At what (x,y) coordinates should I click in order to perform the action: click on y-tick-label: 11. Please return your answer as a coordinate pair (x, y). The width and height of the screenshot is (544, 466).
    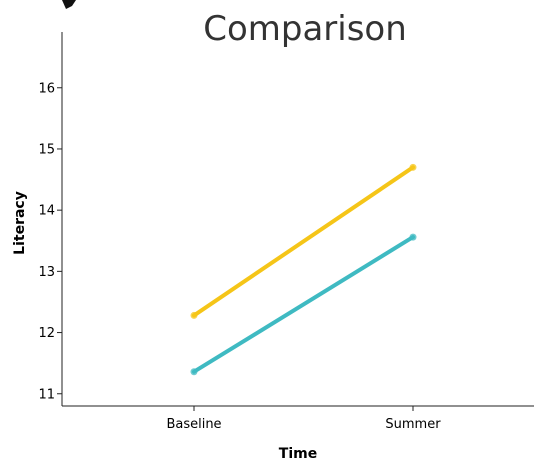
    Looking at the image, I should click on (46, 394).